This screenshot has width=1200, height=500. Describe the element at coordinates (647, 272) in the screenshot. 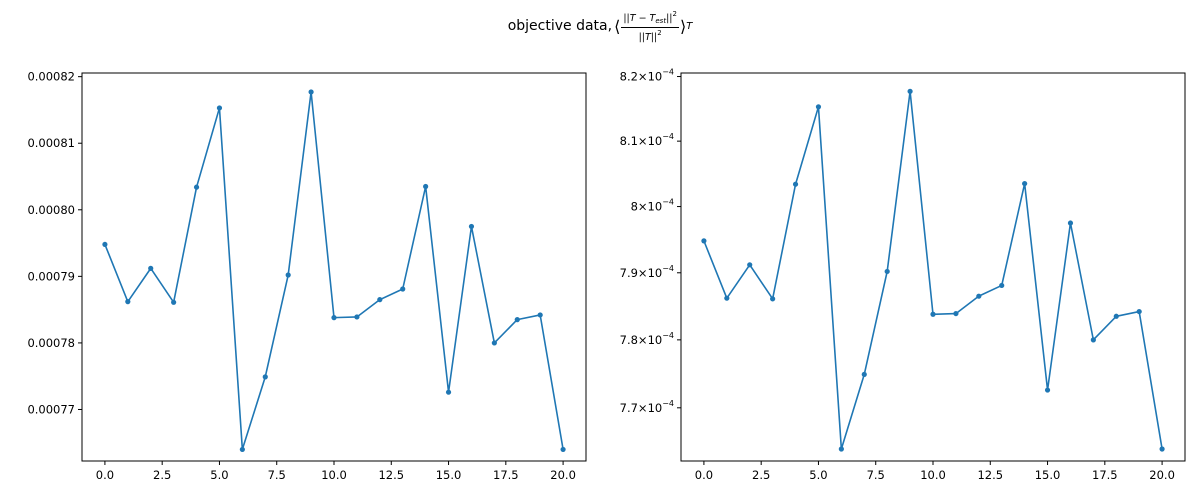

I see `y-tick-label: 7.9×10⁻⁴` at that location.